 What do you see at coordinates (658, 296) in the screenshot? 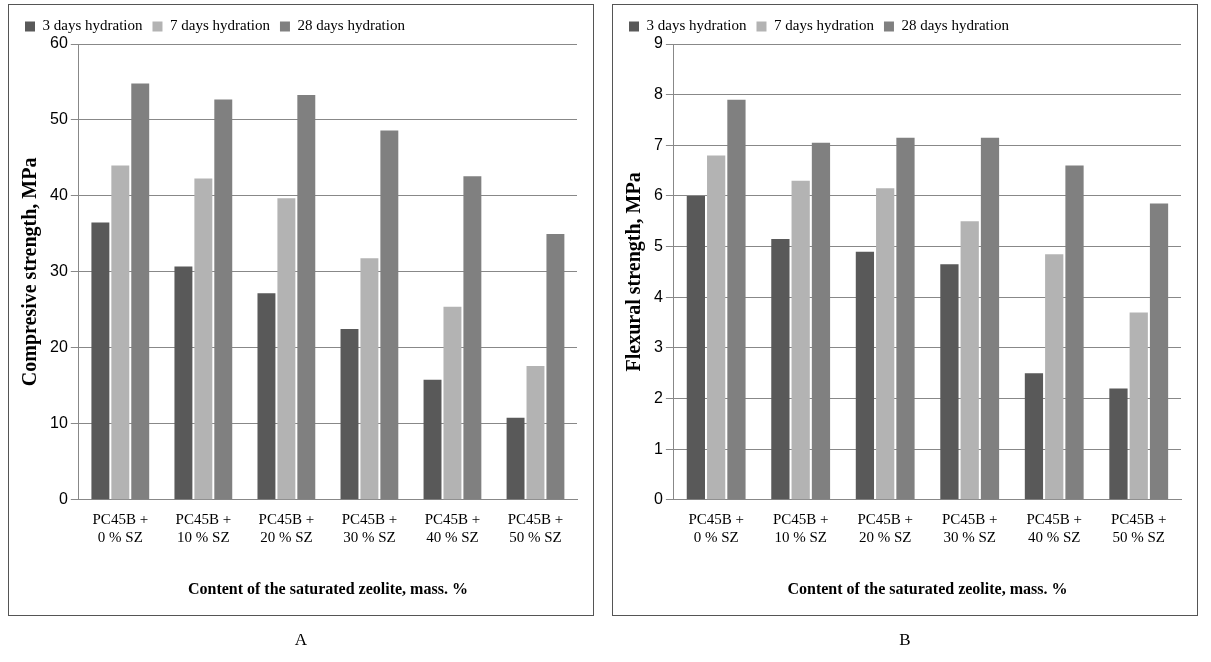
I see `y-tick-label: 4` at bounding box center [658, 296].